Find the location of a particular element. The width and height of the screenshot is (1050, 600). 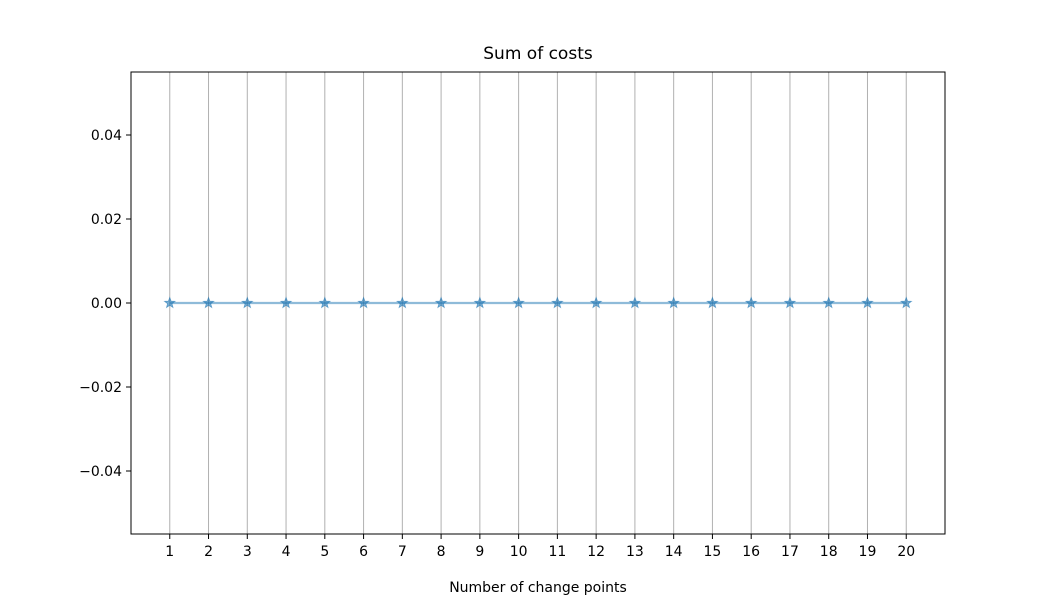

x-tick-label: 13 is located at coordinates (635, 552).